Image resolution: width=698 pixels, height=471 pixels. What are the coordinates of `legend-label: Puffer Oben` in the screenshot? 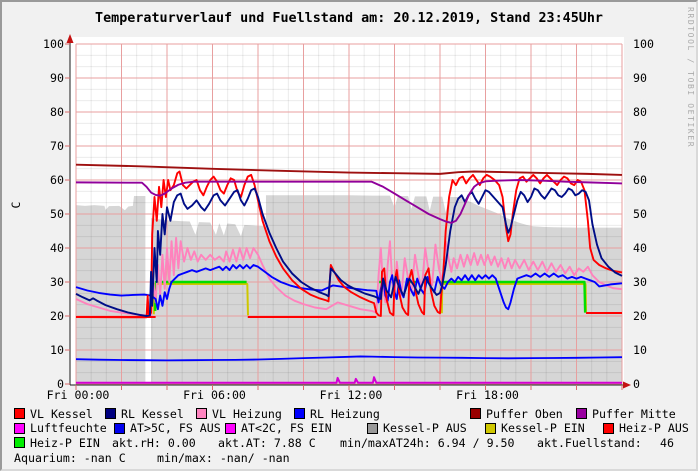 It's located at (524, 413).